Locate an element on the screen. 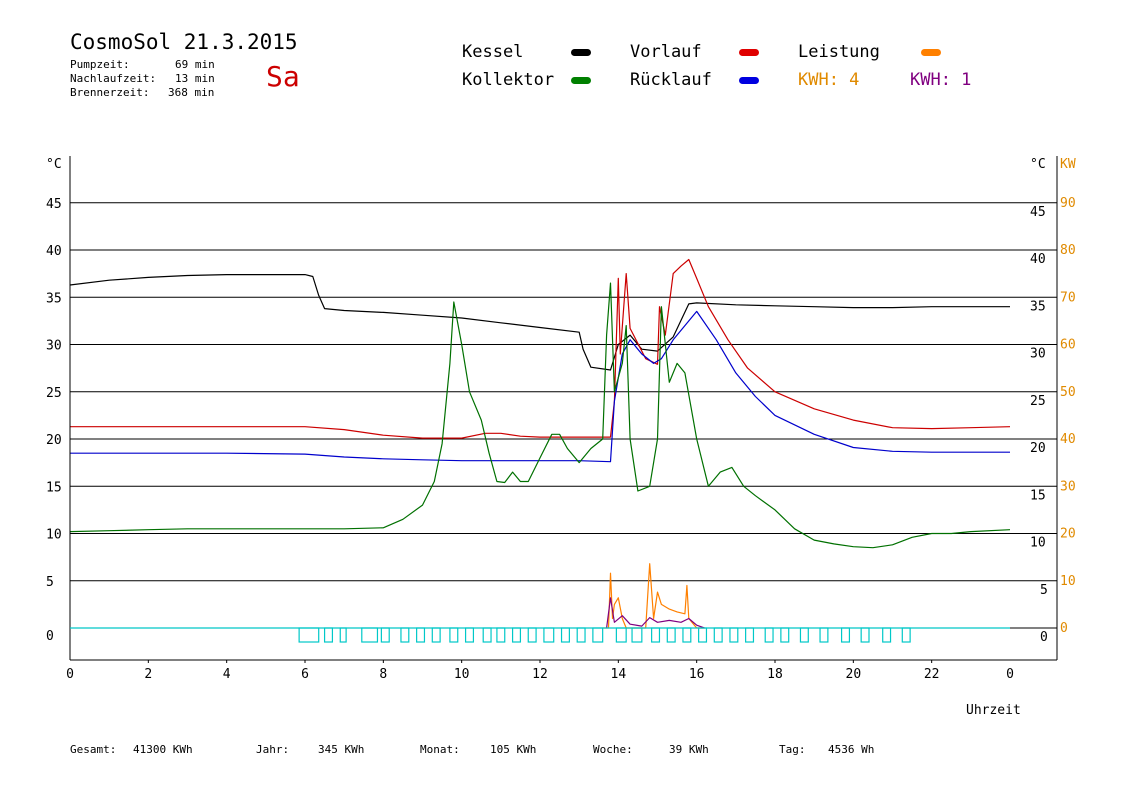 The height and width of the screenshot is (812, 1148). y-tick-left-35: 35 is located at coordinates (54, 298).